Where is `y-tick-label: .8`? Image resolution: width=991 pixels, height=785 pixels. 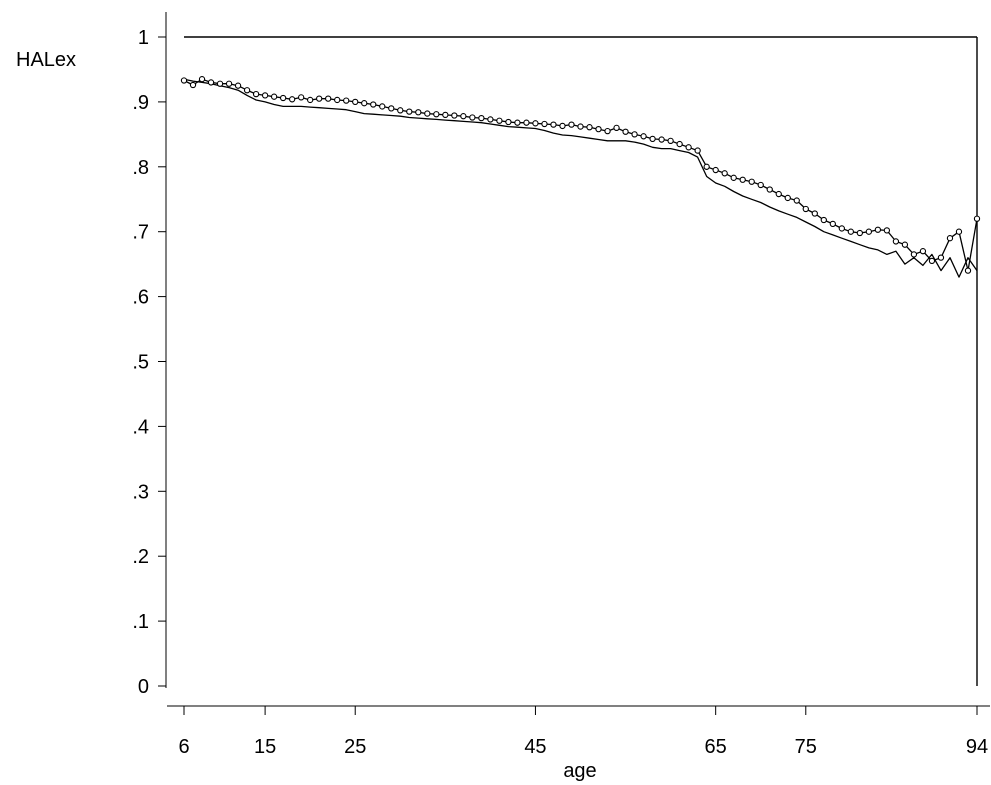
y-tick-label: .8 is located at coordinates (140, 168).